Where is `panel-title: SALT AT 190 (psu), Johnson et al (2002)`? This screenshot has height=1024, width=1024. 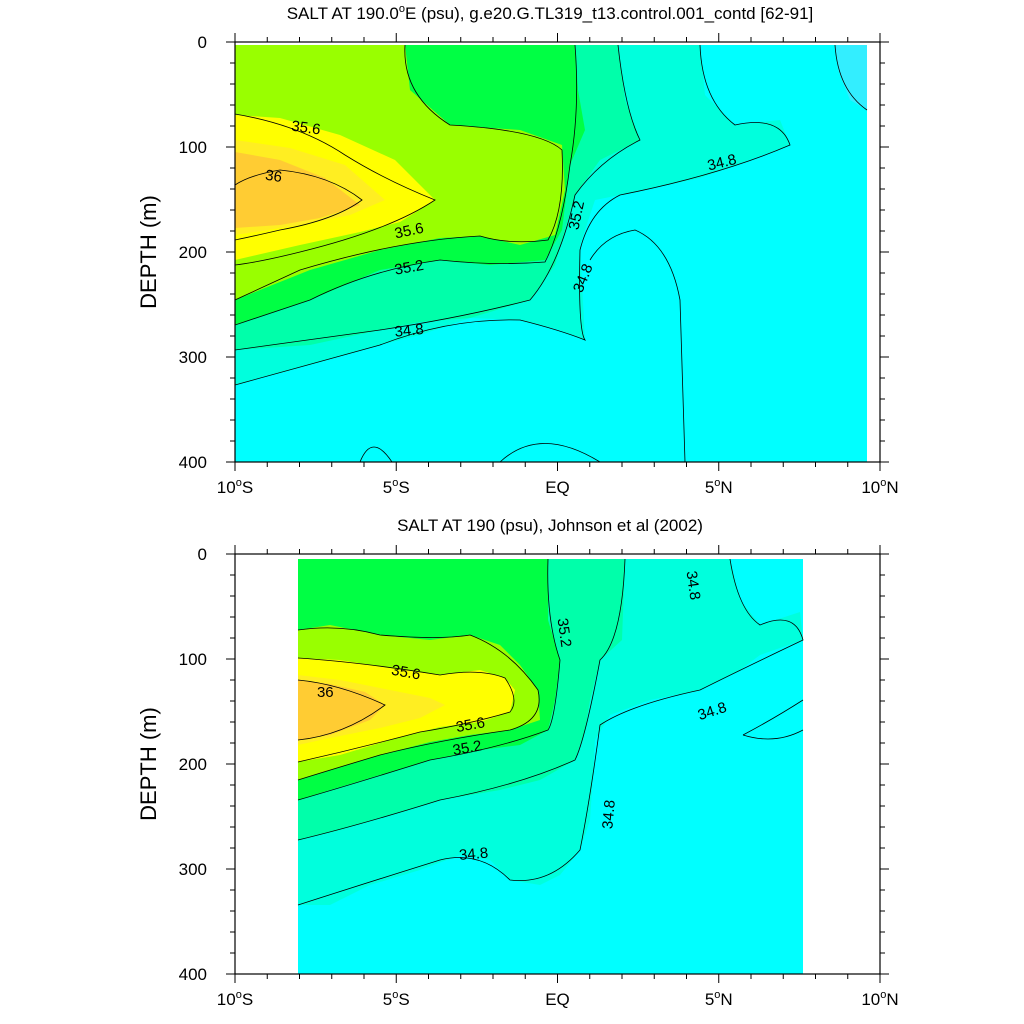
panel-title: SALT AT 190 (psu), Johnson et al (2002) is located at coordinates (550, 525).